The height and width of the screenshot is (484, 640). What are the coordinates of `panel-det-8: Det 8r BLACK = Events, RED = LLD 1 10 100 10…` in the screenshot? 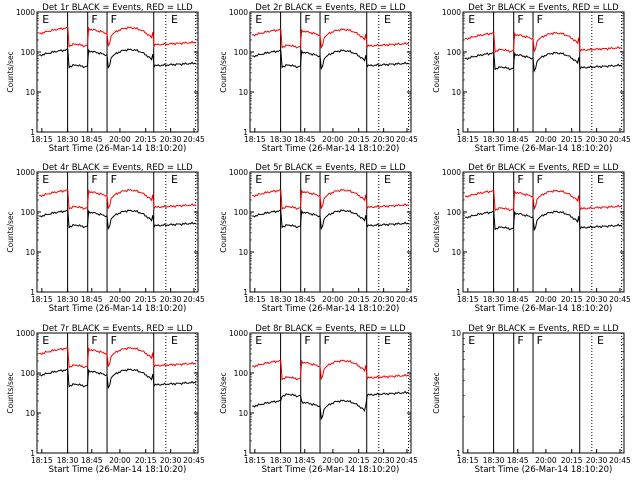 It's located at (318, 399).